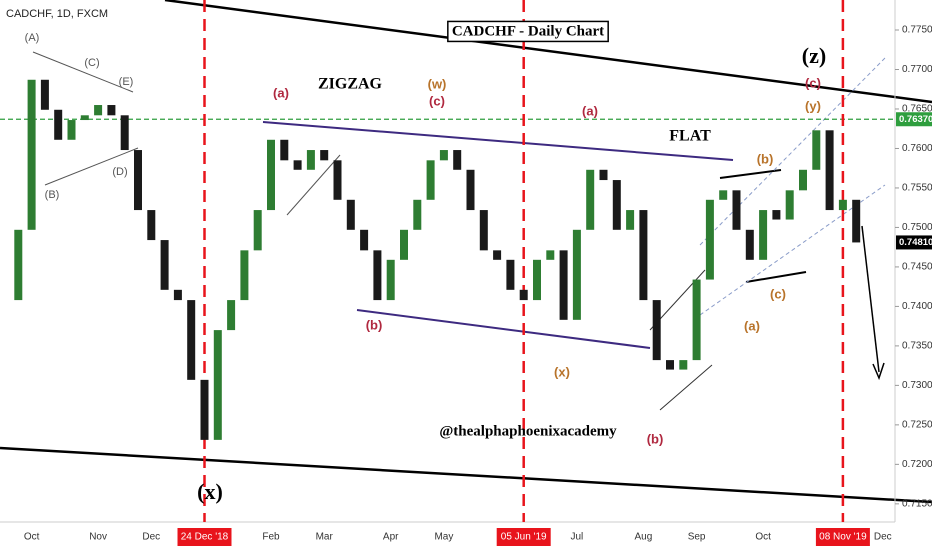  What do you see at coordinates (690, 136) in the screenshot?
I see `annotation: FLAT` at bounding box center [690, 136].